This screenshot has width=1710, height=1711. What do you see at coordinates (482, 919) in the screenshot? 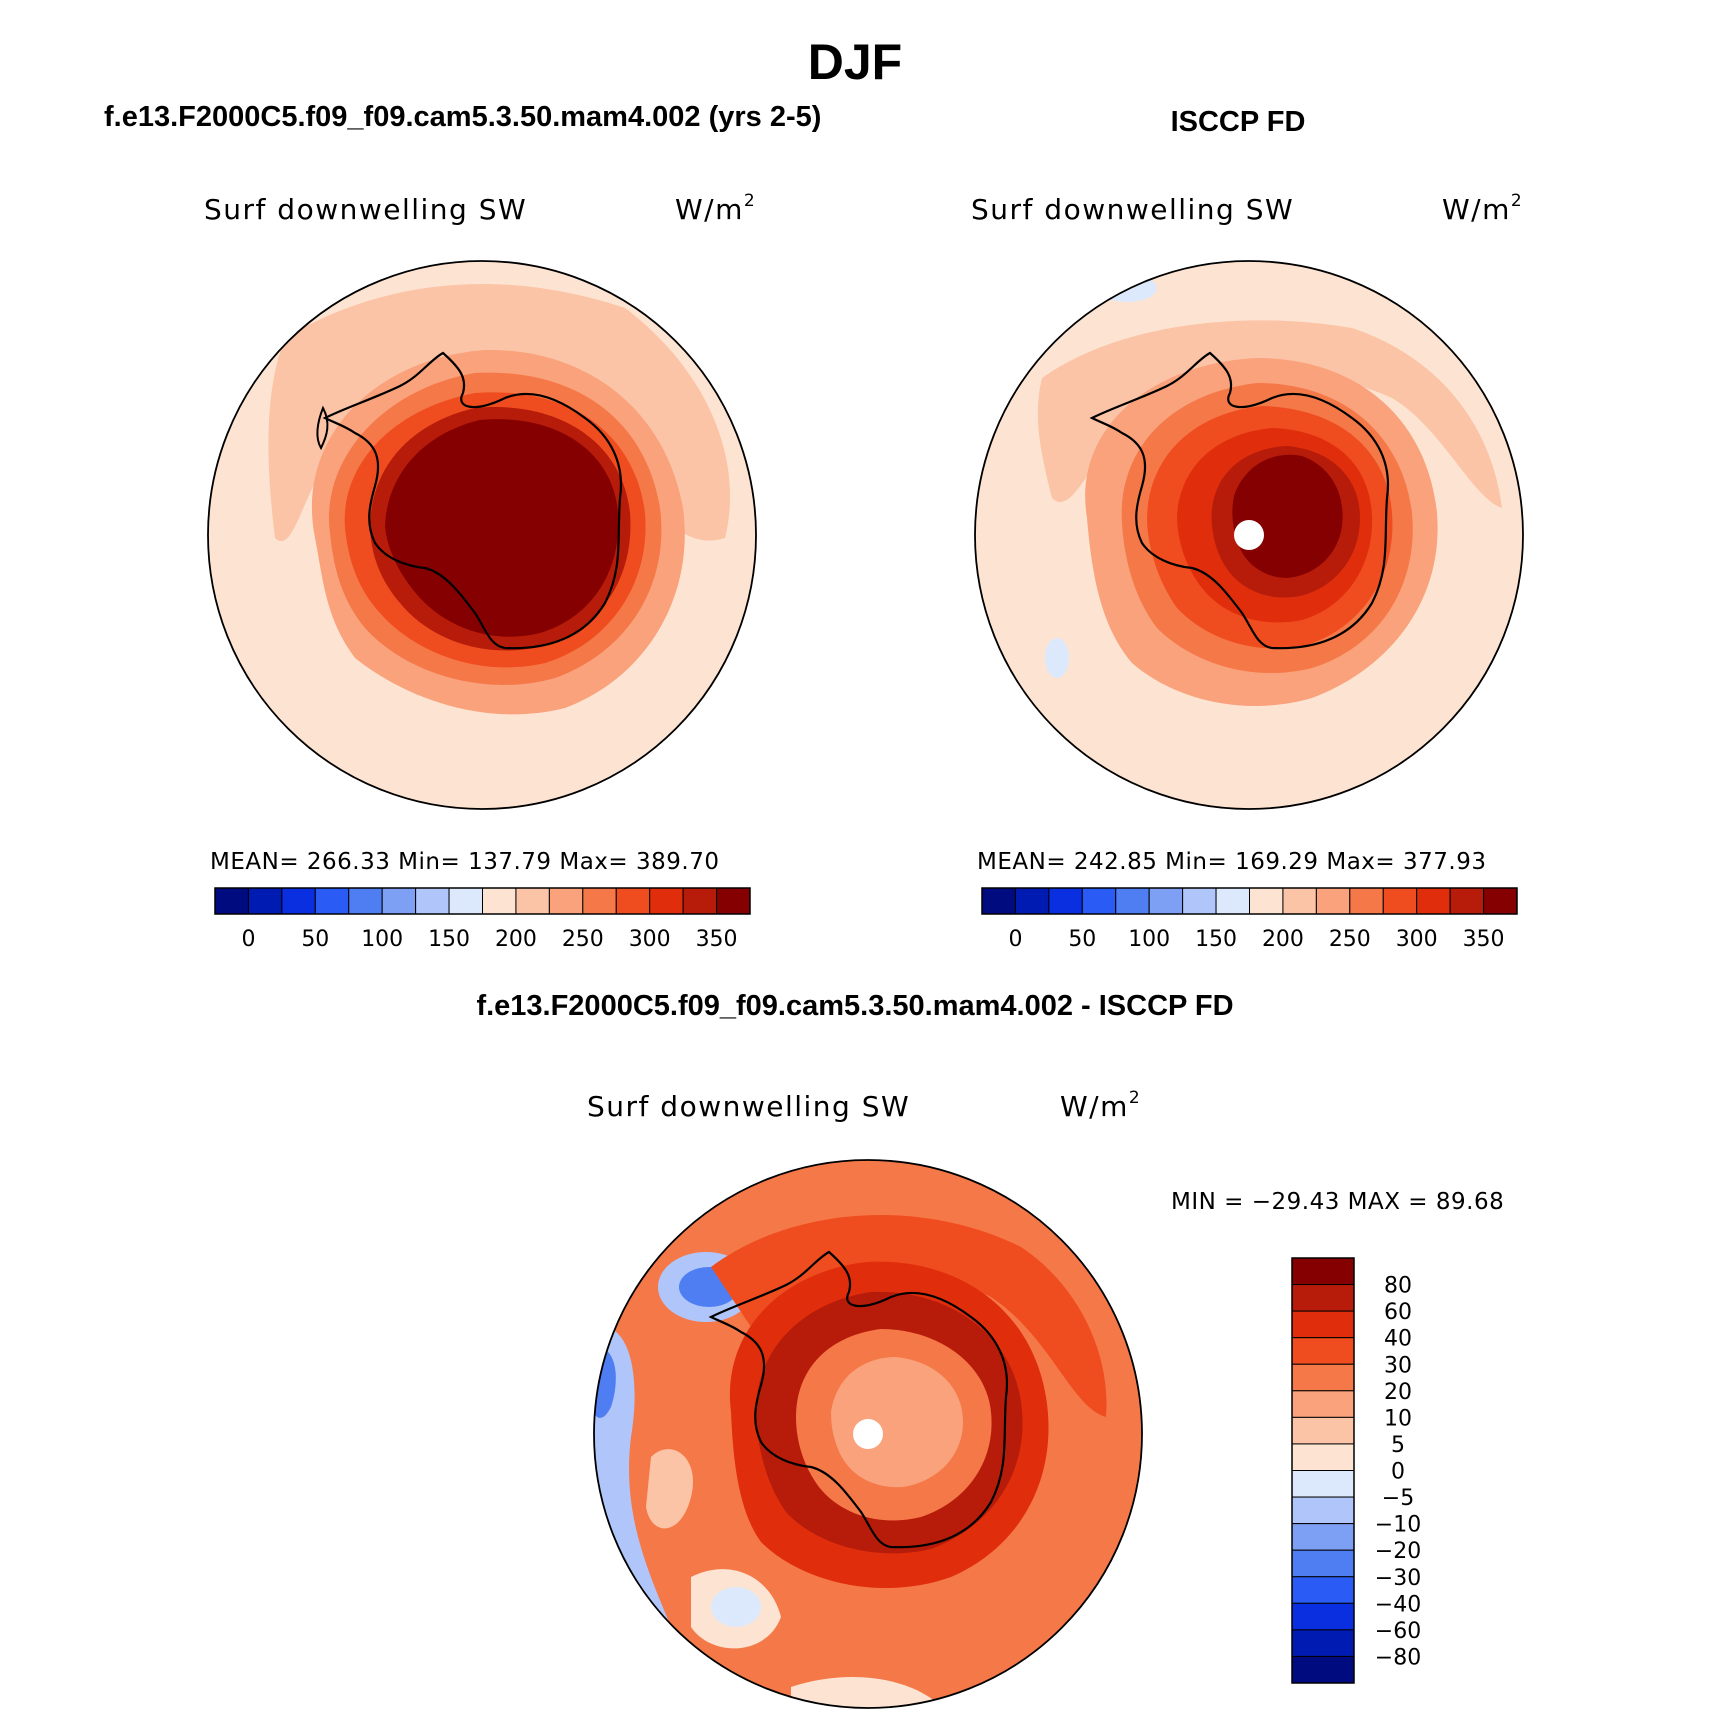
I see `model-colorbar: 0 50 100 150 200 250 300 350` at bounding box center [482, 919].